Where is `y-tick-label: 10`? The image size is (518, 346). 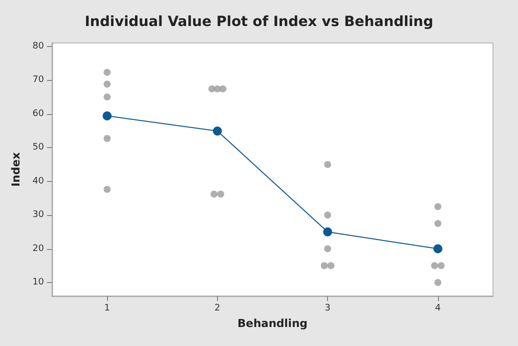 y-tick-label: 10 is located at coordinates (38, 283).